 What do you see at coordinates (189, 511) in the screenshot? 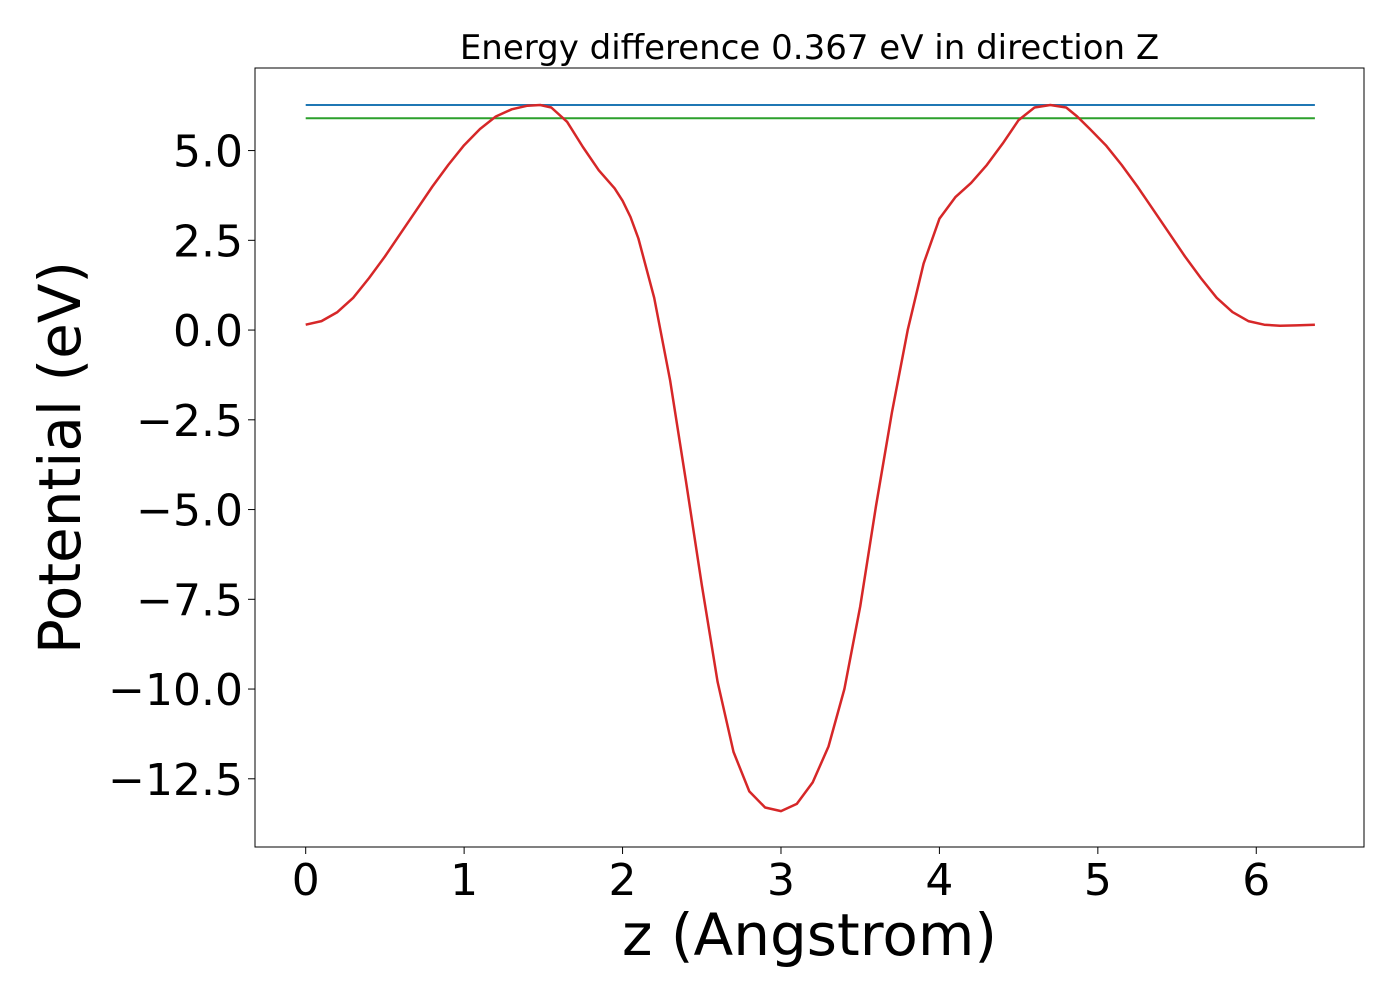
I see `y-tick-label: −5.0` at bounding box center [189, 511].